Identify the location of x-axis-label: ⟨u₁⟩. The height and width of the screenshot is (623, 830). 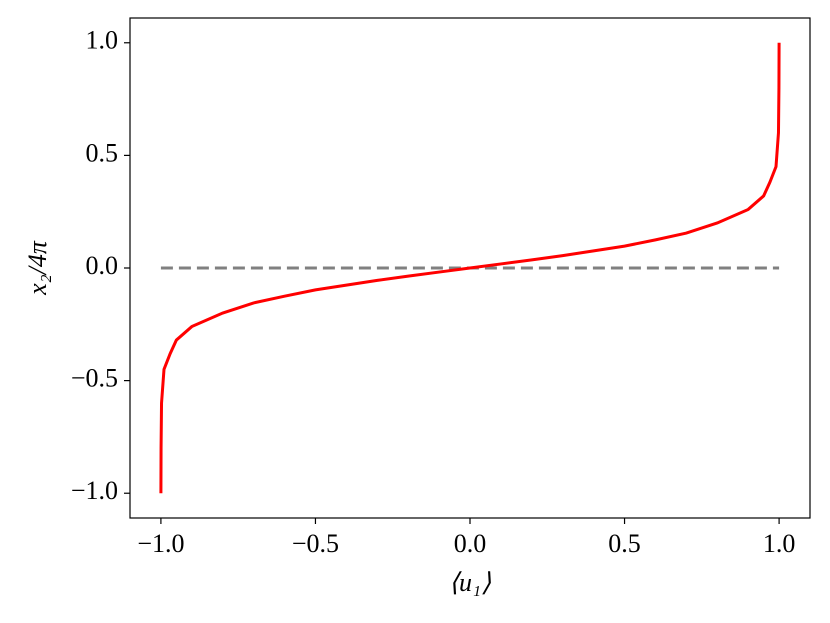
(470, 582).